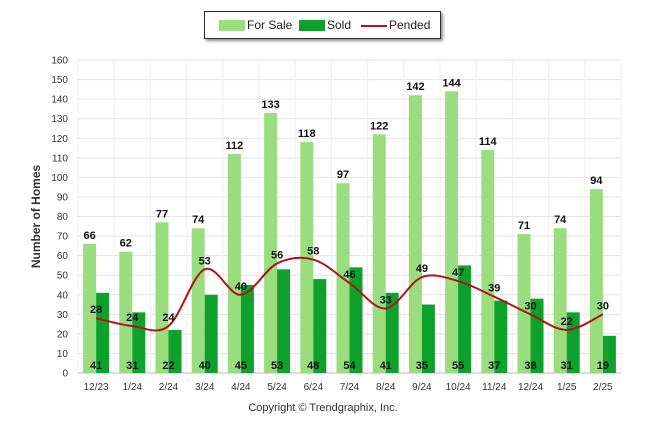 This screenshot has height=439, width=646. What do you see at coordinates (63, 315) in the screenshot?
I see `y-tick-label: 30` at bounding box center [63, 315].